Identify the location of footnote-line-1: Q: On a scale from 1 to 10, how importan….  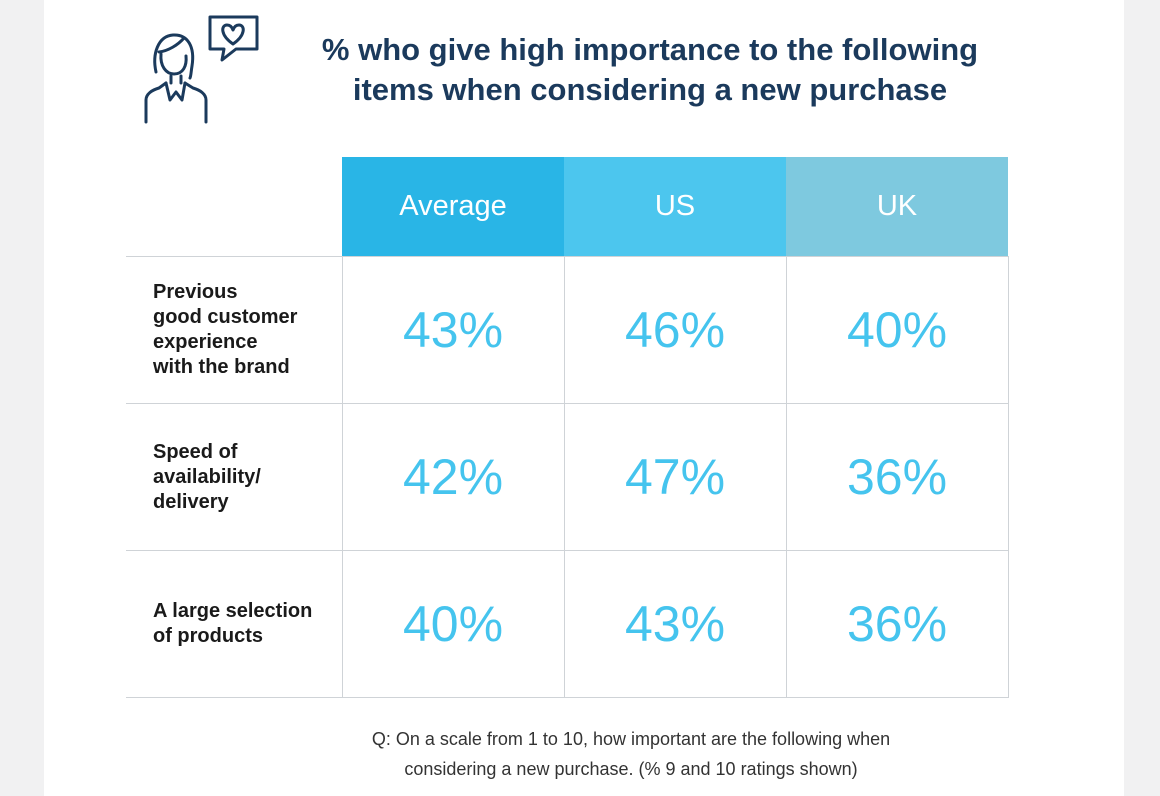
(631, 739).